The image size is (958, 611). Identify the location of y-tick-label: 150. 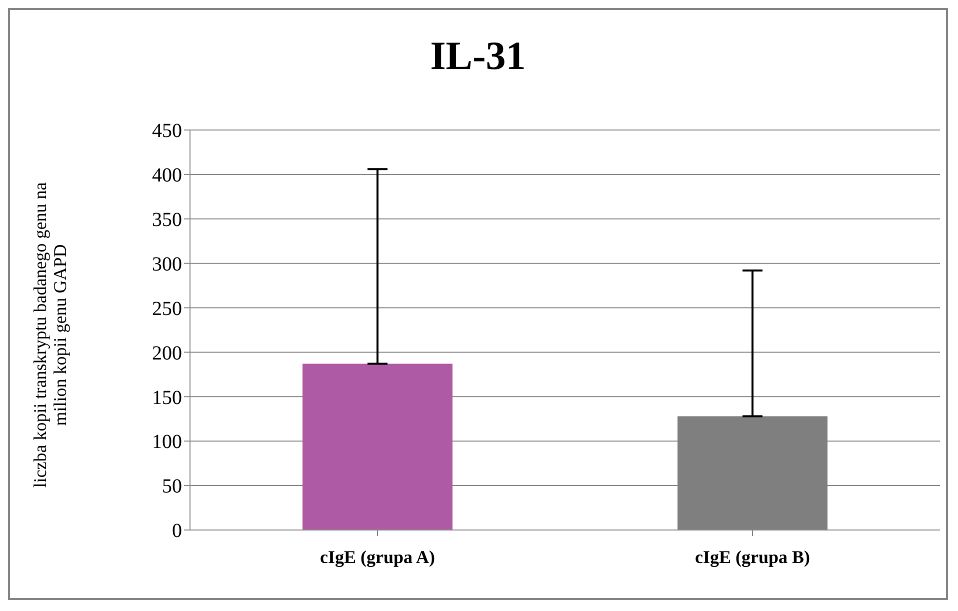
(167, 397).